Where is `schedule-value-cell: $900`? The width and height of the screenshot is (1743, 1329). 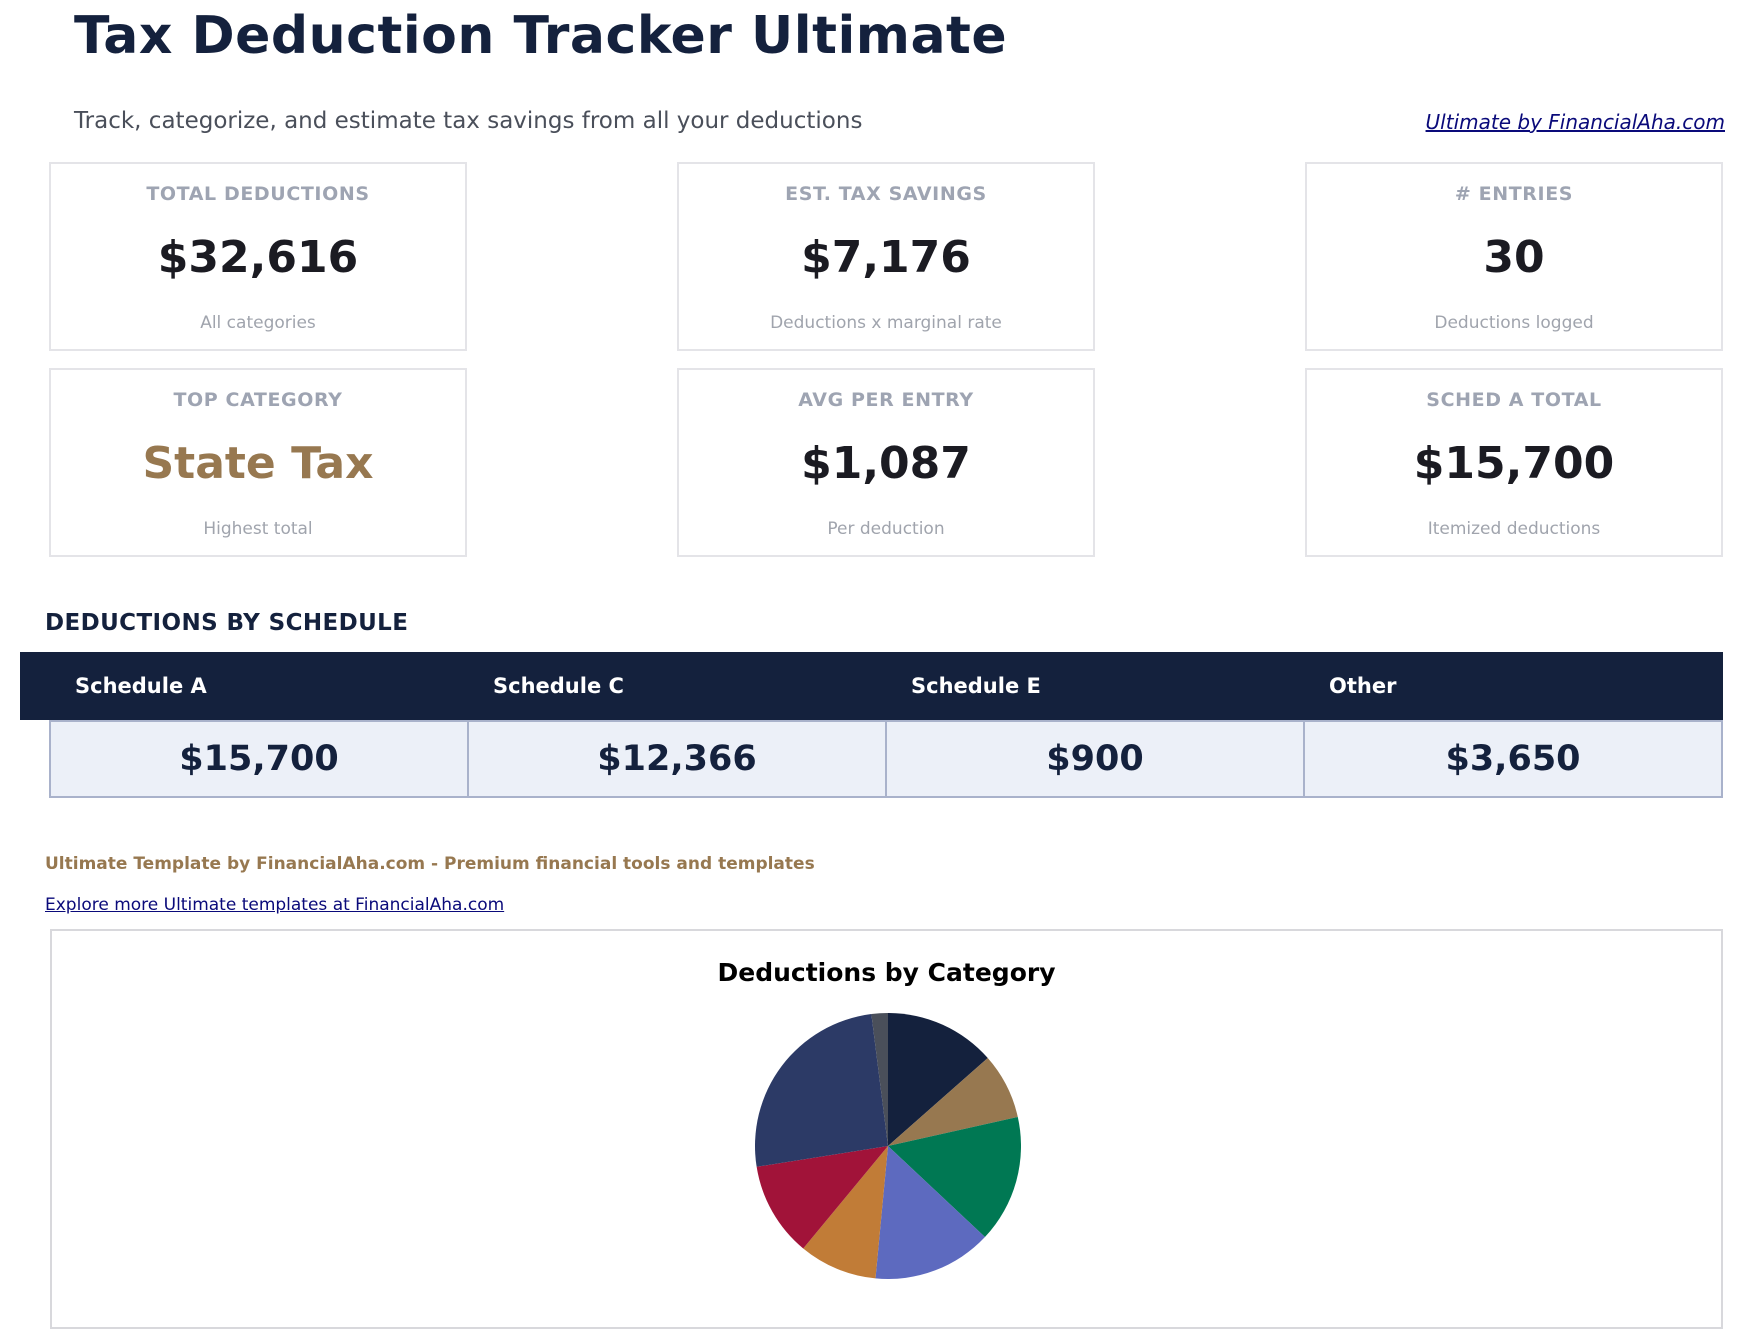 schedule-value-cell: $900 is located at coordinates (1096, 759).